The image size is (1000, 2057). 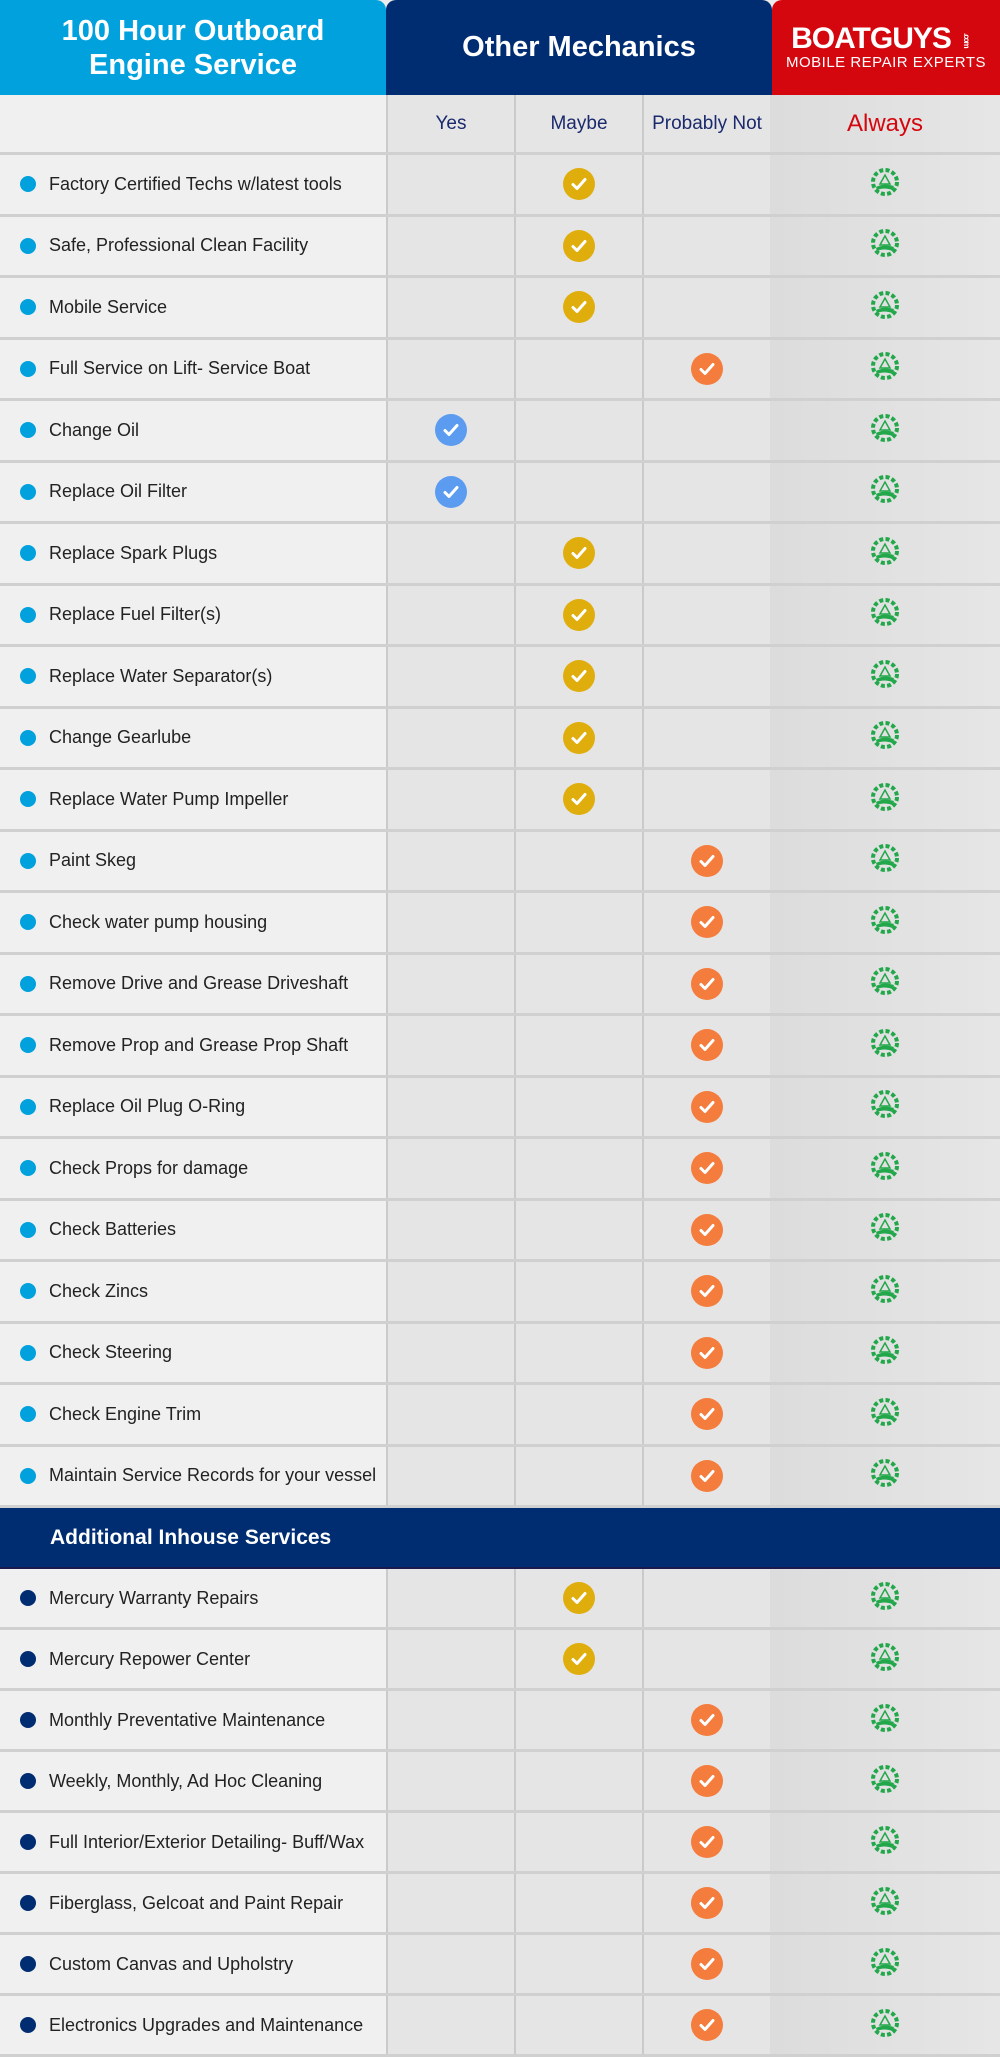 I want to click on row-label: Mercury Warranty Repairs, so click(x=193, y=1598).